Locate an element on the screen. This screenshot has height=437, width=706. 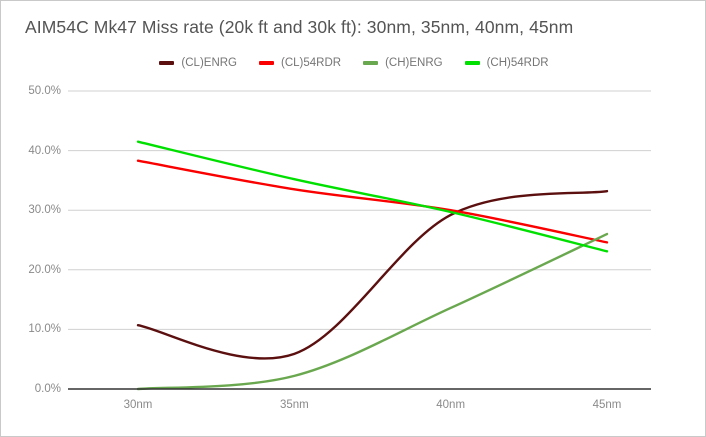
y-tick-label: 40.0% is located at coordinates (44, 150).